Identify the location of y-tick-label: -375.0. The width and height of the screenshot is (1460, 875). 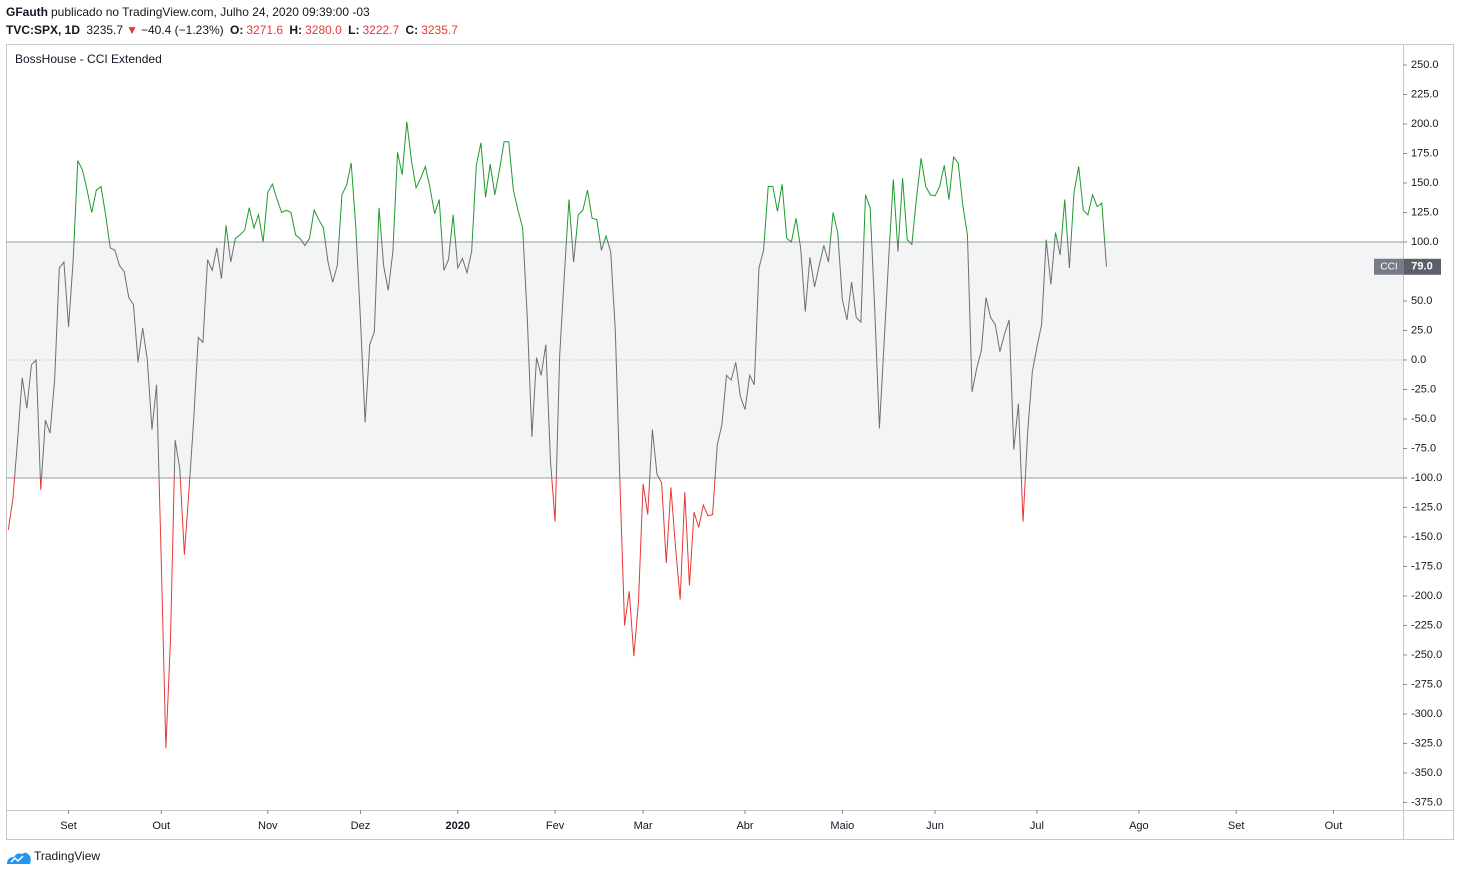
(1426, 802).